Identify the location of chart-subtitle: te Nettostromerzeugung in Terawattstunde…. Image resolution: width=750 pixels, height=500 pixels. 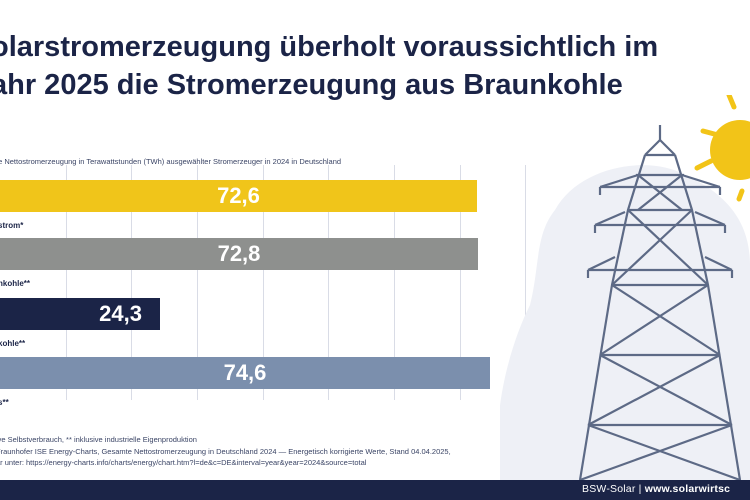
(171, 161).